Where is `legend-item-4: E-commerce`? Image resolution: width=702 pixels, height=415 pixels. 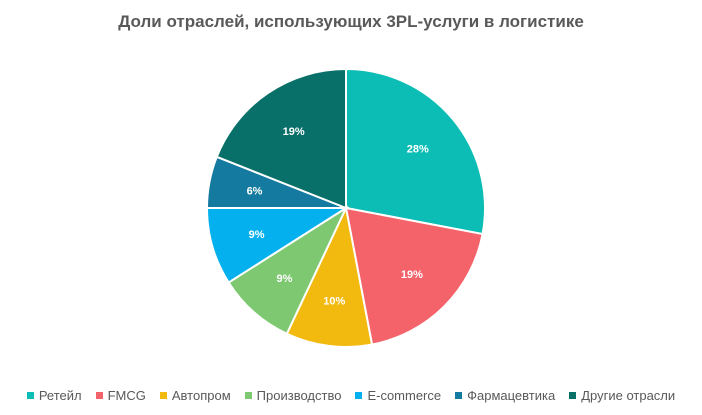
legend-item-4: E-commerce is located at coordinates (398, 395).